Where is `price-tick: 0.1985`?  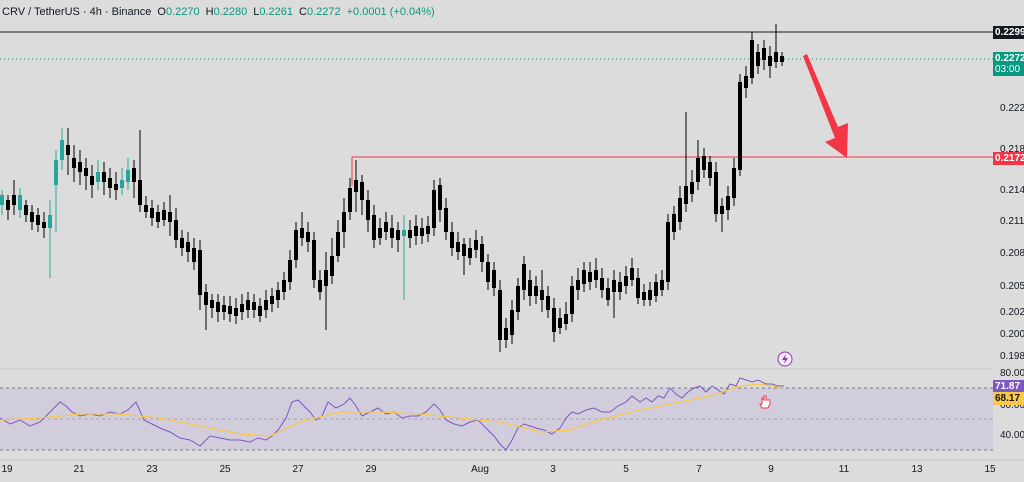 price-tick: 0.1985 is located at coordinates (1012, 356).